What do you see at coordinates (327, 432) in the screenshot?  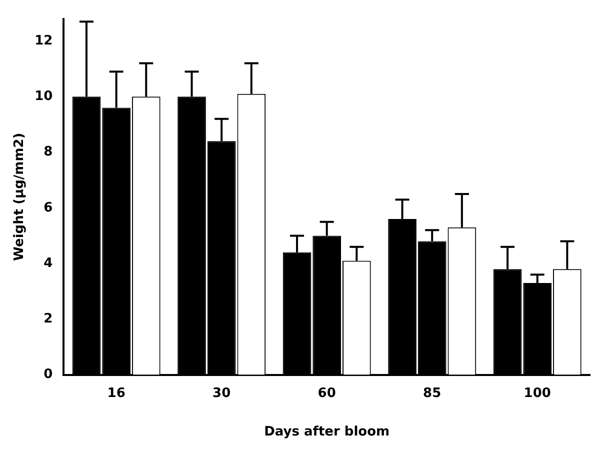 I see `x-axis-title: Days after bloom` at bounding box center [327, 432].